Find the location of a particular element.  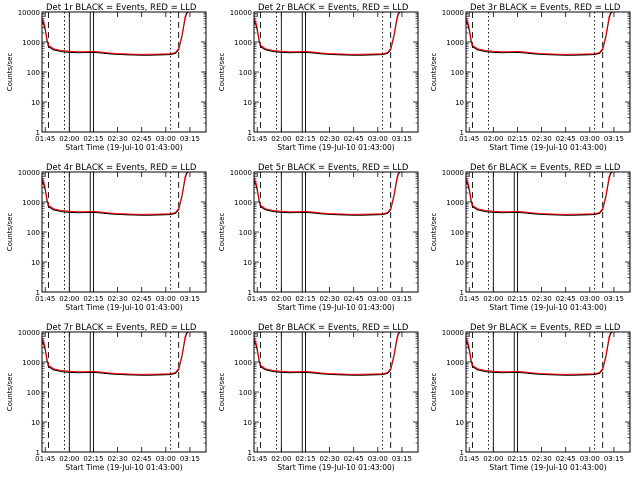

panel-title: Det 7r BLACK = Events, RED = LLD is located at coordinates (121, 328).